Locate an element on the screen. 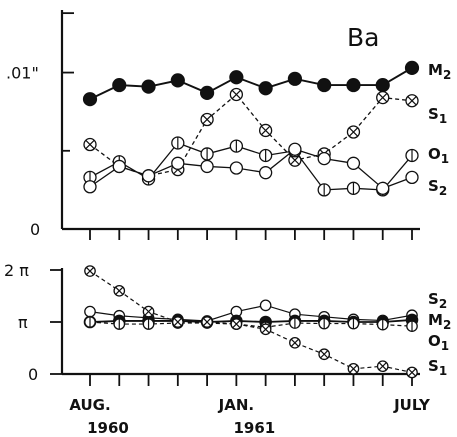 Image resolution: width=457 pixels, height=437 pixels. year-label: 1960 is located at coordinates (108, 428).